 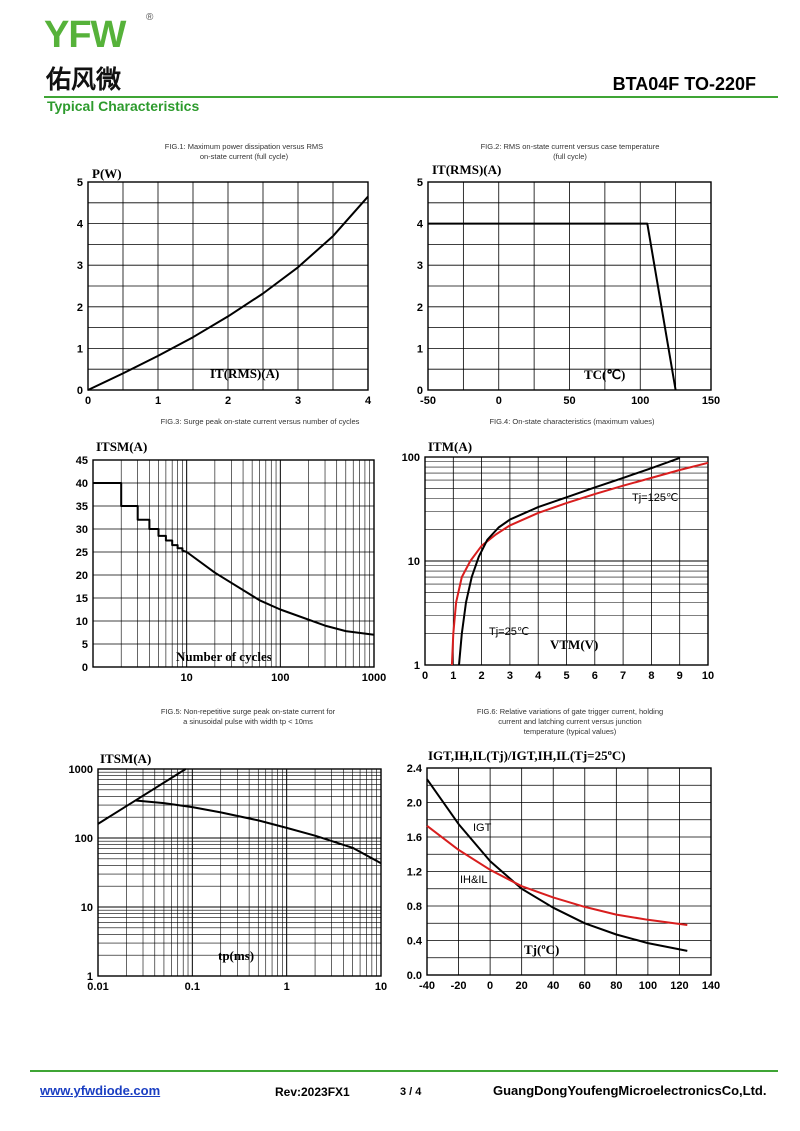 I want to click on fig3-grid, so click(x=233, y=563).